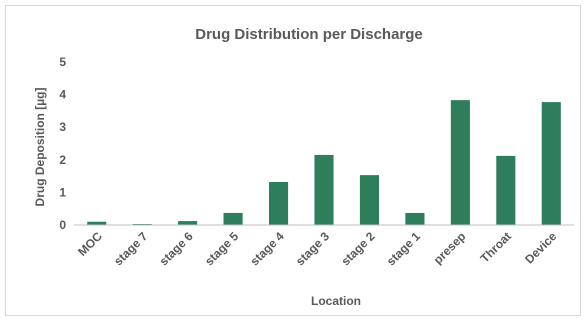  Describe the element at coordinates (62, 143) in the screenshot. I see `y-axis: 0 1 2 3 4 5` at that location.